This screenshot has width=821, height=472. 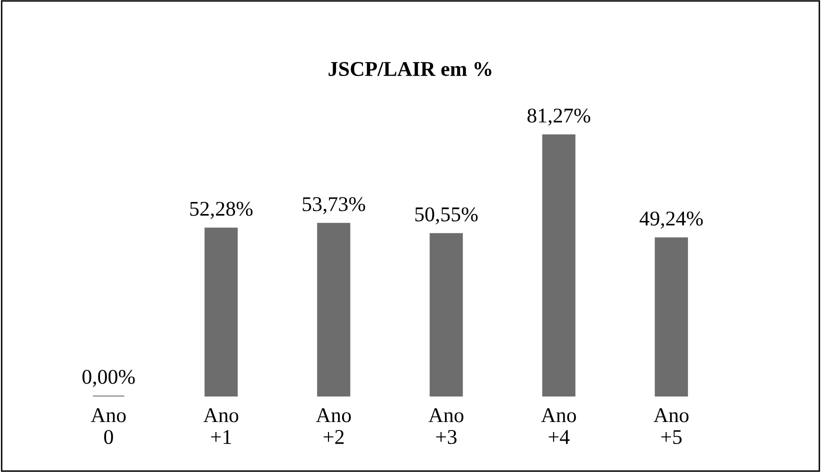 I want to click on x-tick-label: Ano +5, so click(x=671, y=426).